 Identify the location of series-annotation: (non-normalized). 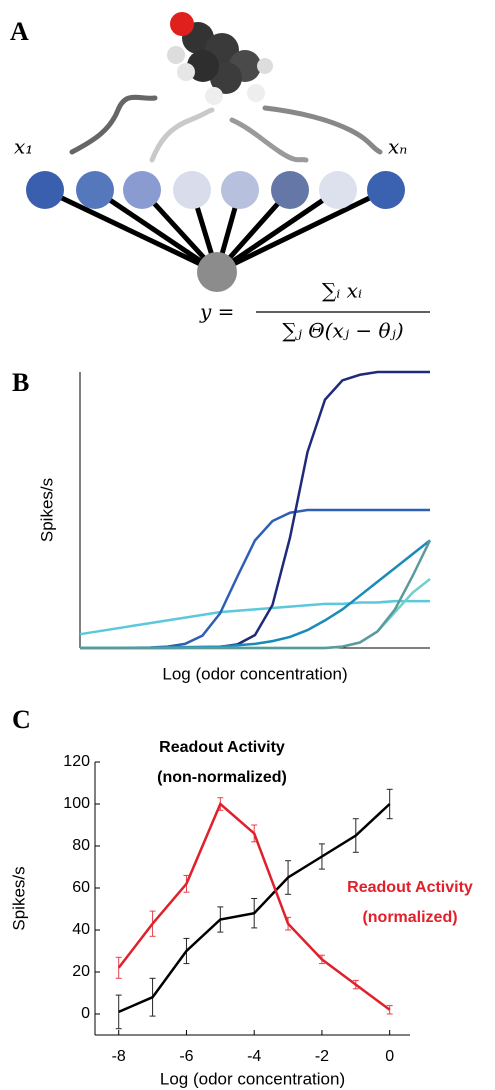
(222, 777).